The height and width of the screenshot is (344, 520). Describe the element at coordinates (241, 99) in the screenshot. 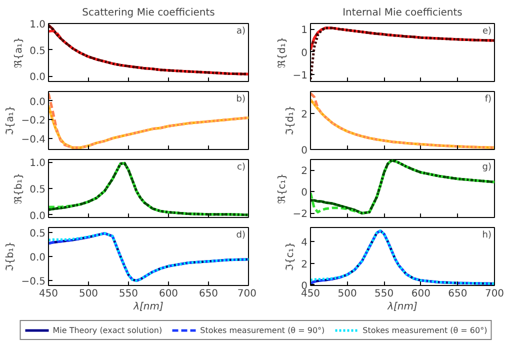

I see `annotation: b)` at that location.